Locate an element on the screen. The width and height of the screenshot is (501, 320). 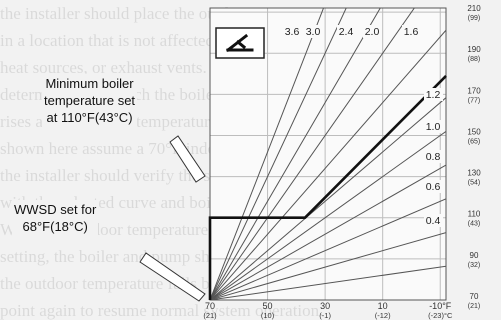
curve-label: 1.2 is located at coordinates (433, 95).